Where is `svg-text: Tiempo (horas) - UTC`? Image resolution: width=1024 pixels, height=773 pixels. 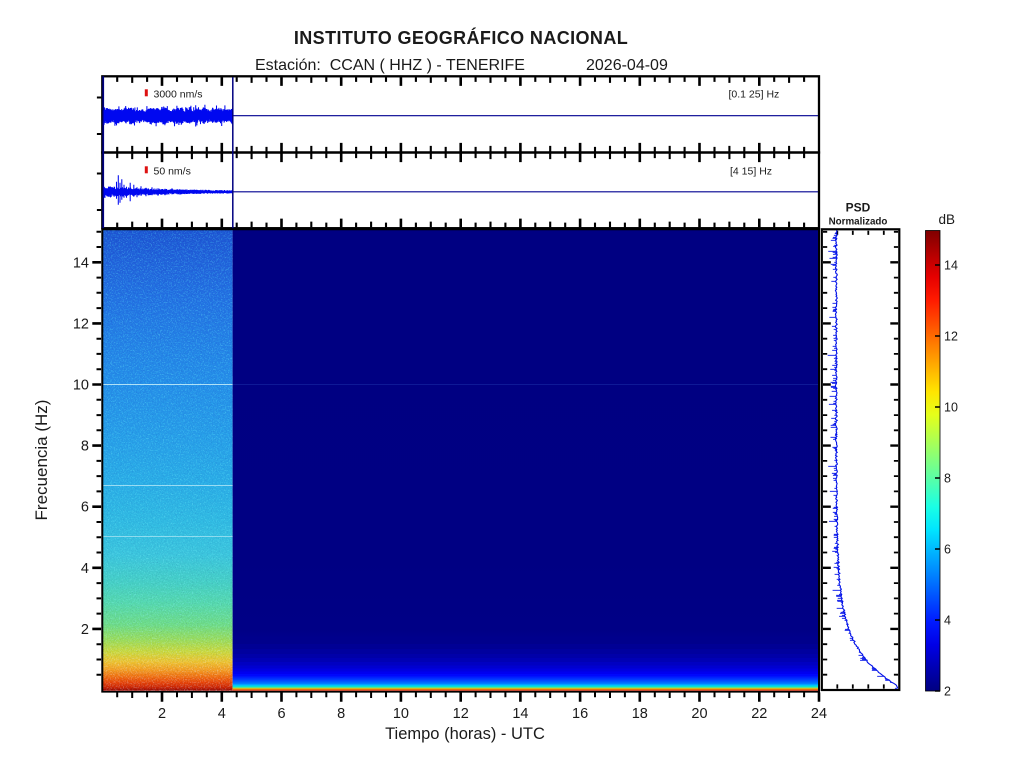 svg-text: Tiempo (horas) - UTC is located at coordinates (465, 734).